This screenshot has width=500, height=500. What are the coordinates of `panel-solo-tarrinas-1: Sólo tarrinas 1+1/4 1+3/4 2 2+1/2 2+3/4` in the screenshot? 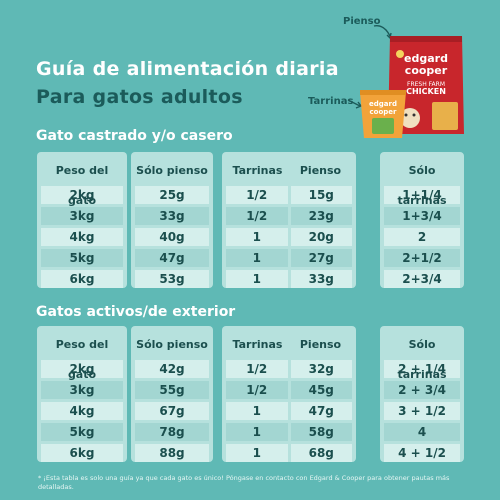 It's located at (422, 220).